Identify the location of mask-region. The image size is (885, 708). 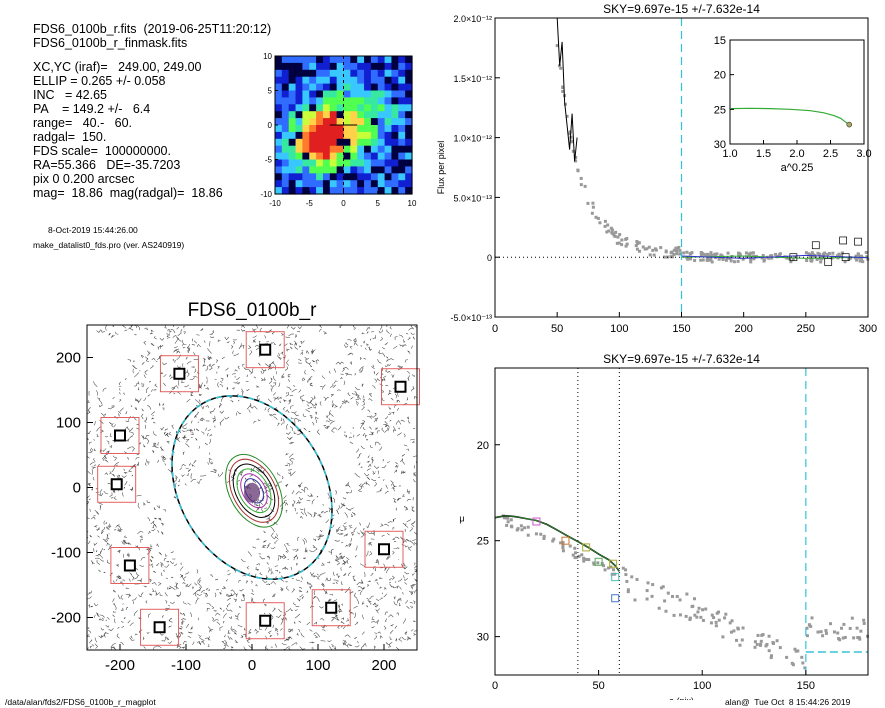
(384, 549).